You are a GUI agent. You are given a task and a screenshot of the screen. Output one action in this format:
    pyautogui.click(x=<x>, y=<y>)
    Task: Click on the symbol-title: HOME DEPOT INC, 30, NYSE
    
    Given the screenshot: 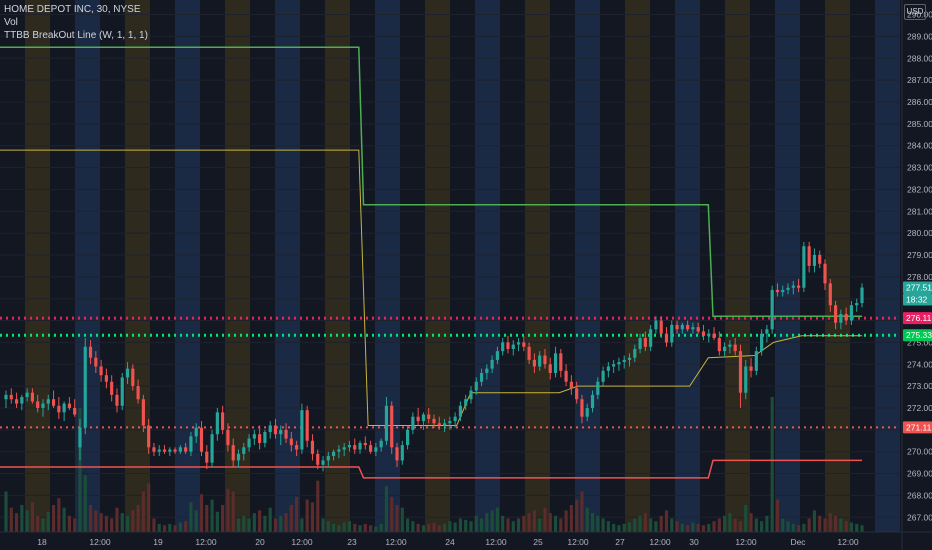 What is the action you would take?
    pyautogui.click(x=72, y=9)
    